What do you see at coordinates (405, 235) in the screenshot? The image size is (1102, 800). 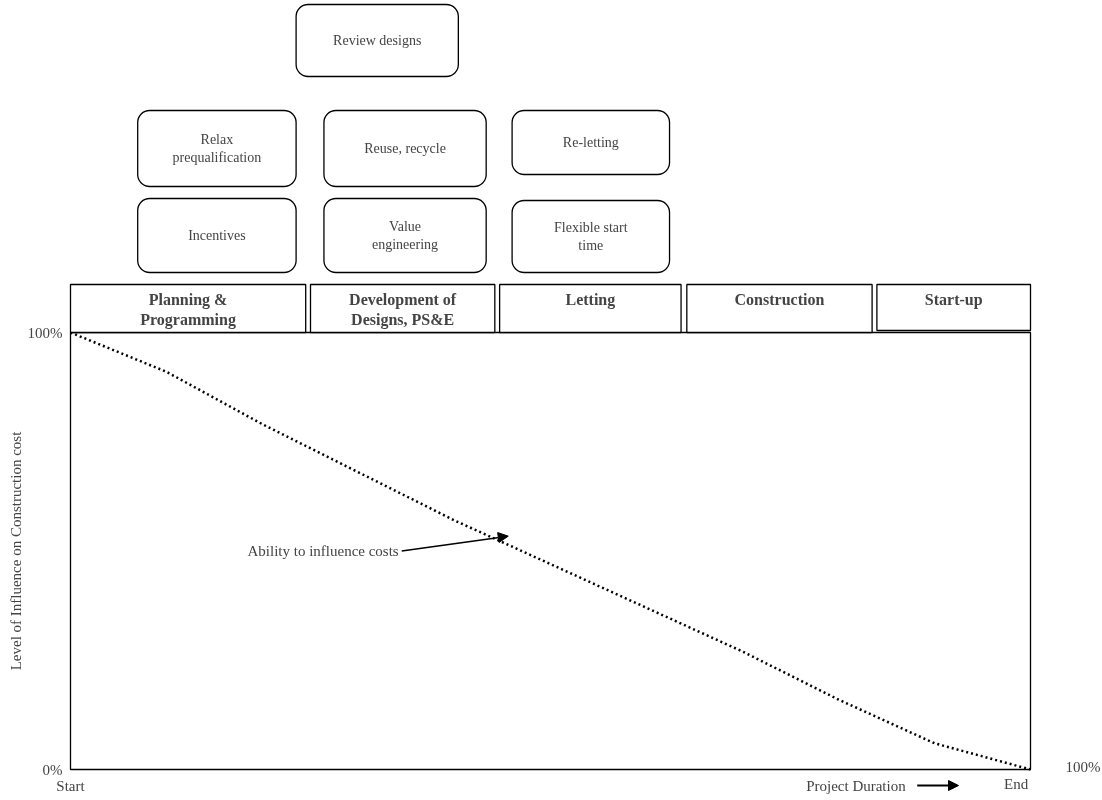 I see `text: Value engineering` at bounding box center [405, 235].